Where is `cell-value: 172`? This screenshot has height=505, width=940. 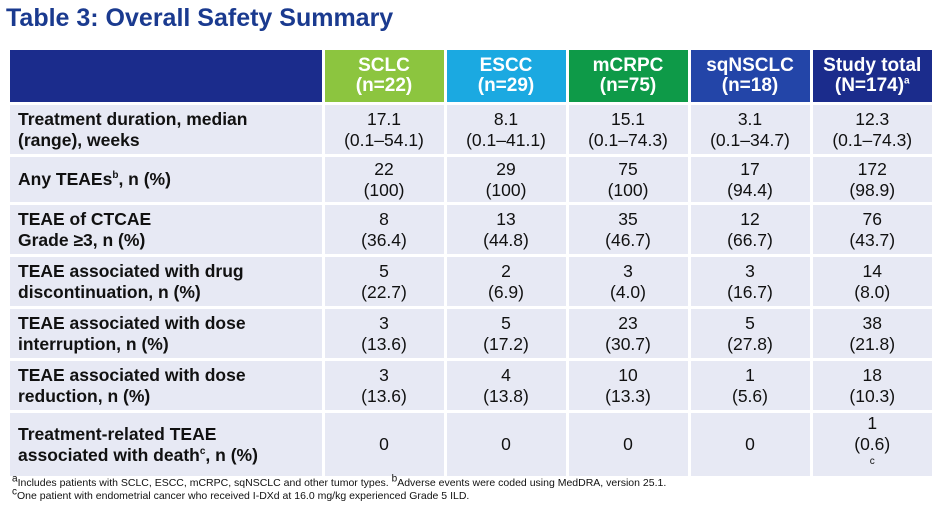 cell-value: 172 is located at coordinates (872, 168).